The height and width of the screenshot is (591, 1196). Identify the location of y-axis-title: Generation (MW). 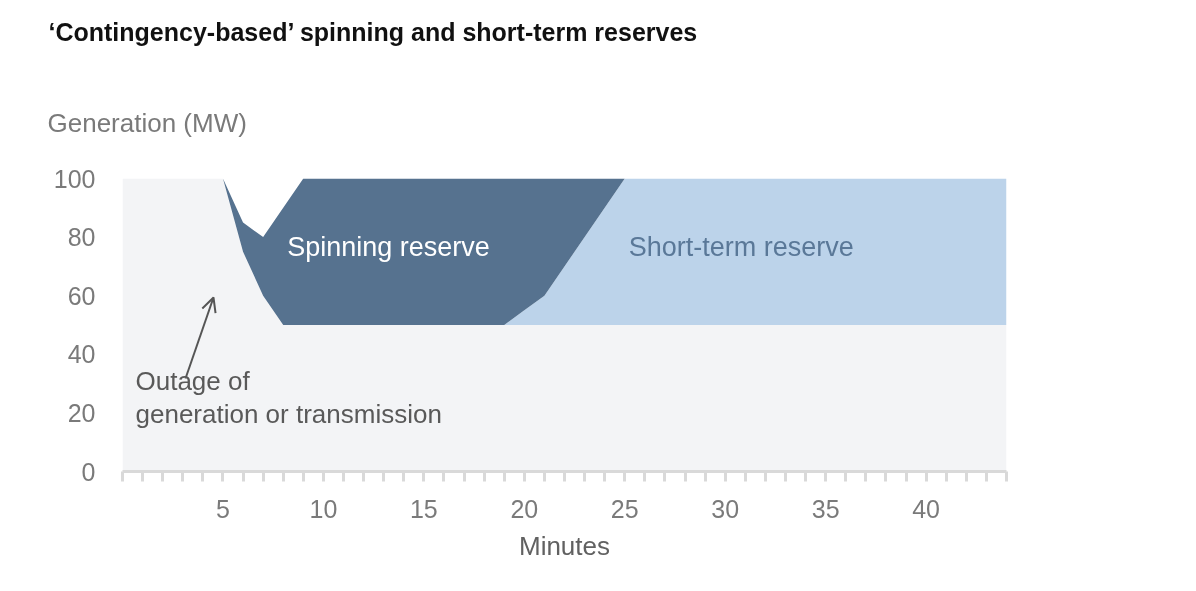
(147, 122).